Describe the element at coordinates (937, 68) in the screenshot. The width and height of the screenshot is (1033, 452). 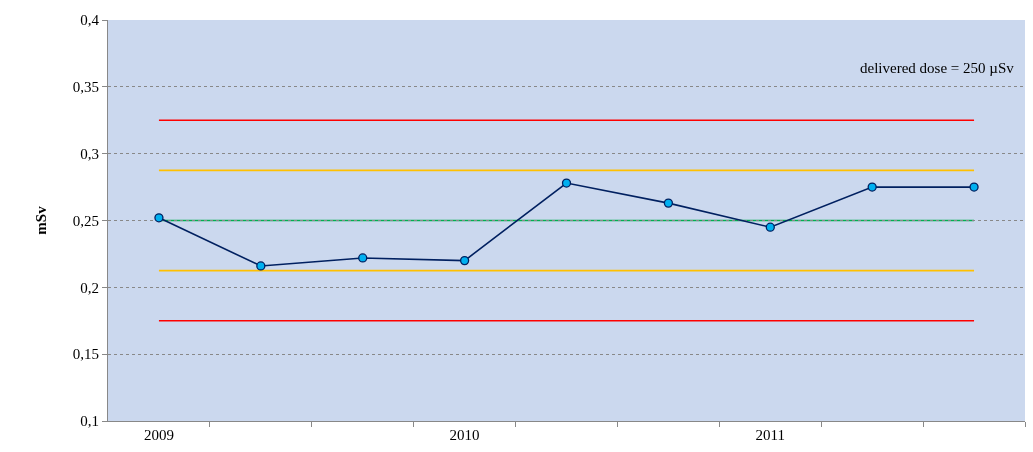
I see `annotation: delivered dose = 250 µSv` at that location.